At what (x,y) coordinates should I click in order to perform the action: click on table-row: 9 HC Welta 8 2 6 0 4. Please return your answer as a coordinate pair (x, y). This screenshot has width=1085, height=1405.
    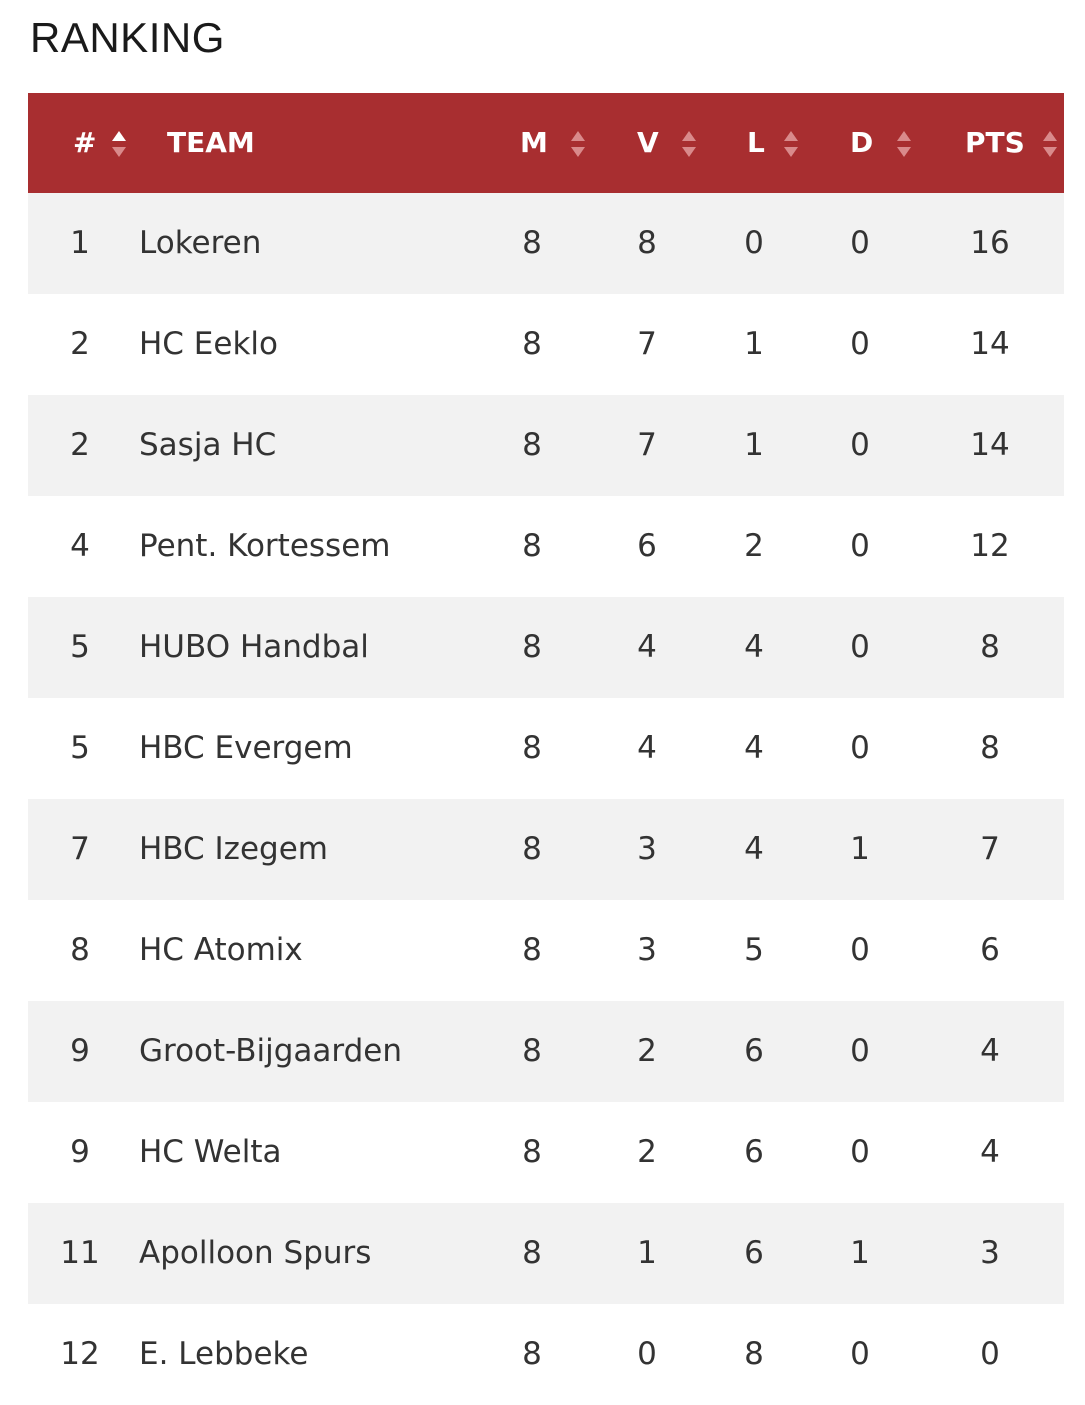
    Looking at the image, I should click on (546, 1152).